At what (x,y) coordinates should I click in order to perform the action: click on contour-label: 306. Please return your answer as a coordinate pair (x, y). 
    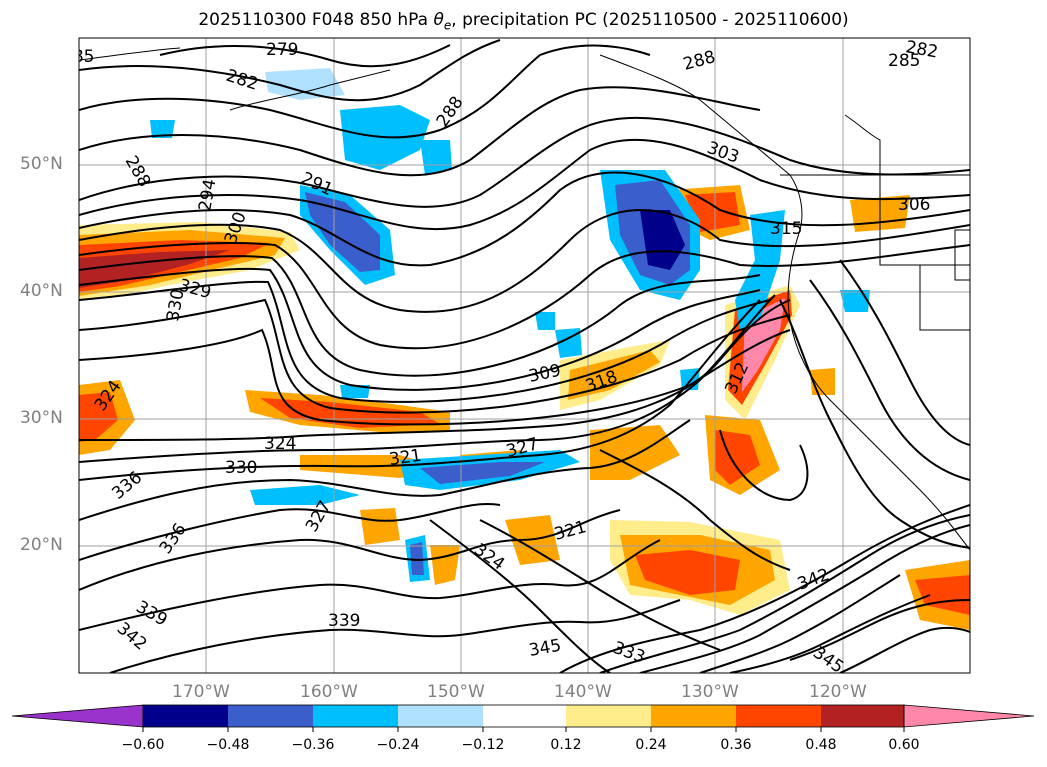
    Looking at the image, I should click on (914, 205).